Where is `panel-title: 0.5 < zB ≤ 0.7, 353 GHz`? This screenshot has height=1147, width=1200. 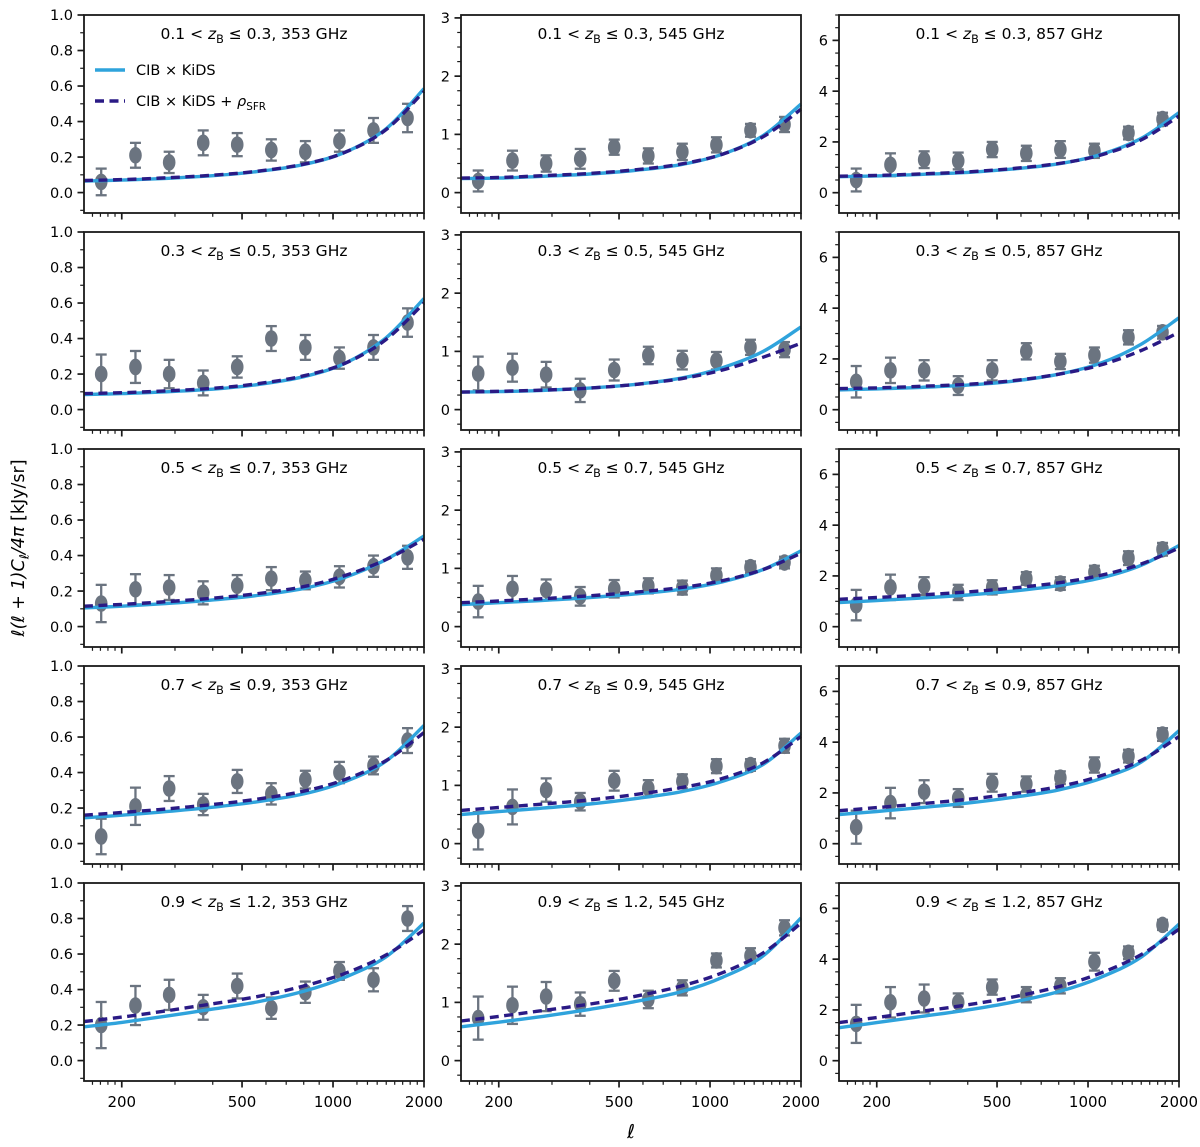
panel-title: 0.5 < zB ≤ 0.7, 353 GHz is located at coordinates (254, 469).